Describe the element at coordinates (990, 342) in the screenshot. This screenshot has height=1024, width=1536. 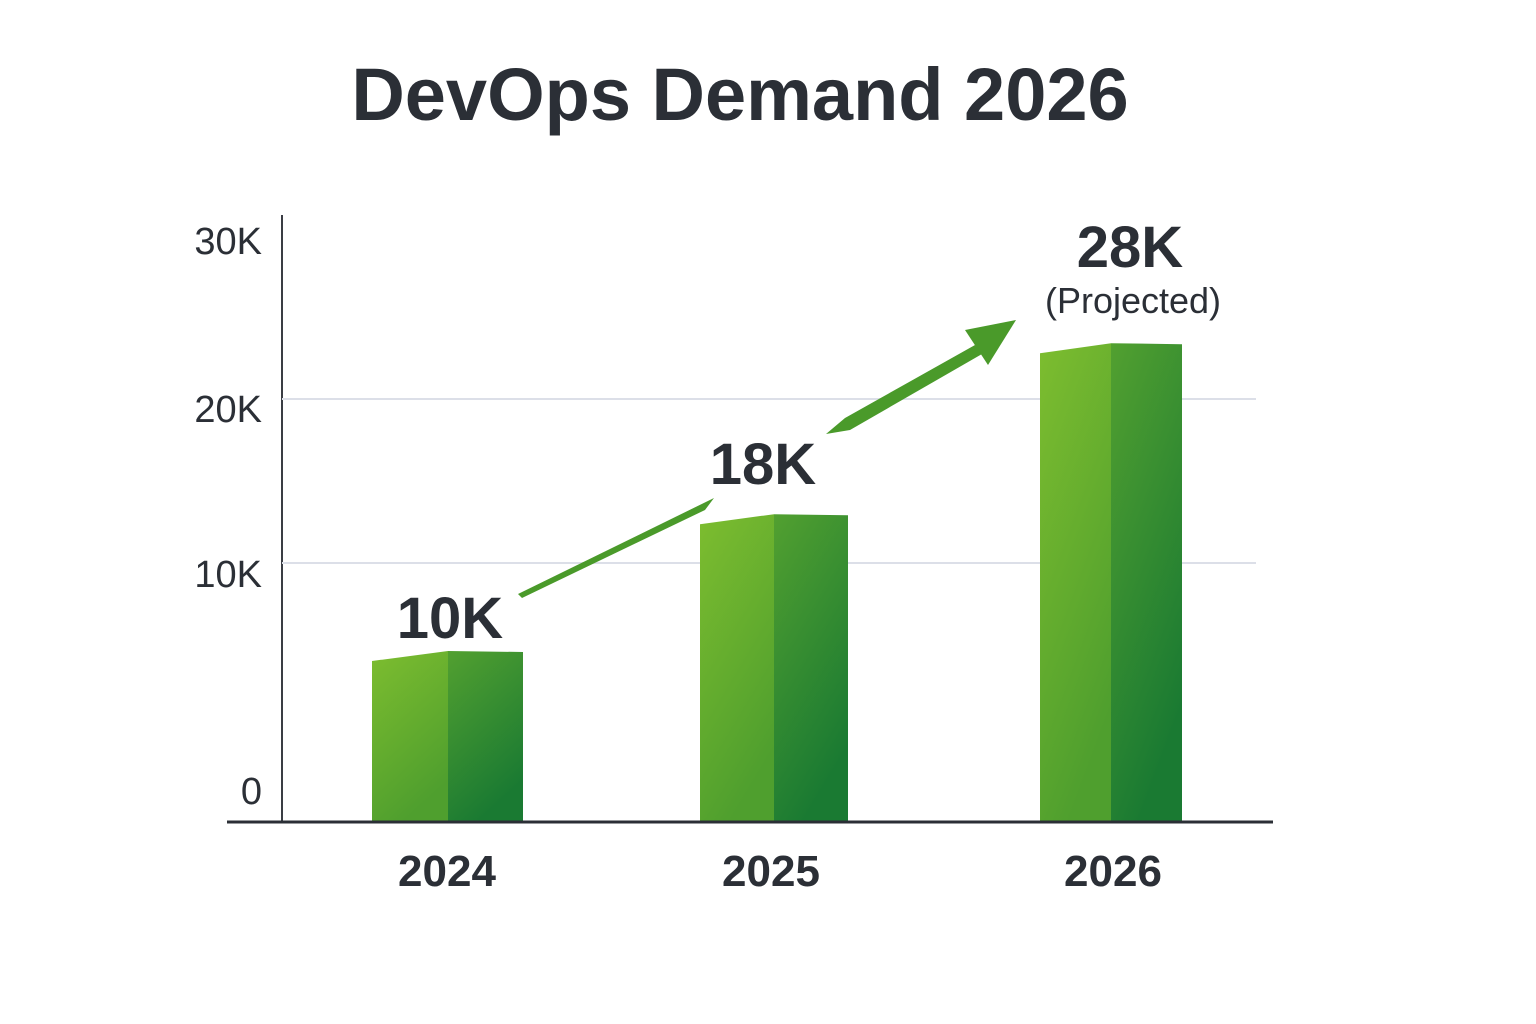
I see `arrowhead-icon` at that location.